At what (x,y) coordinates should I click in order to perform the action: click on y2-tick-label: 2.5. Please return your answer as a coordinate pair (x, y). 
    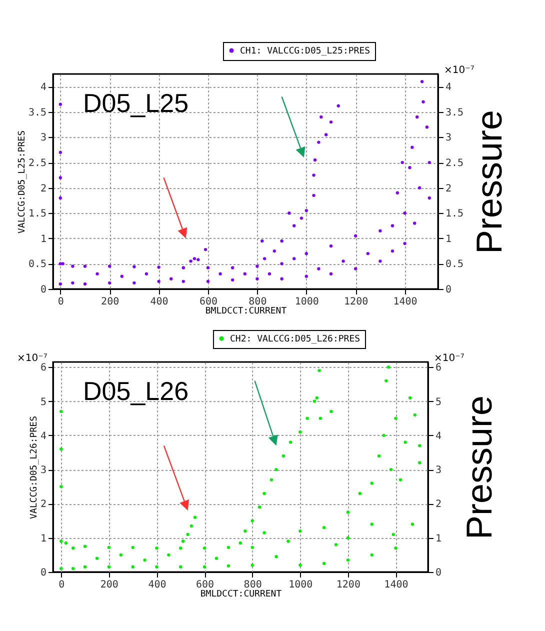
    Looking at the image, I should click on (455, 164).